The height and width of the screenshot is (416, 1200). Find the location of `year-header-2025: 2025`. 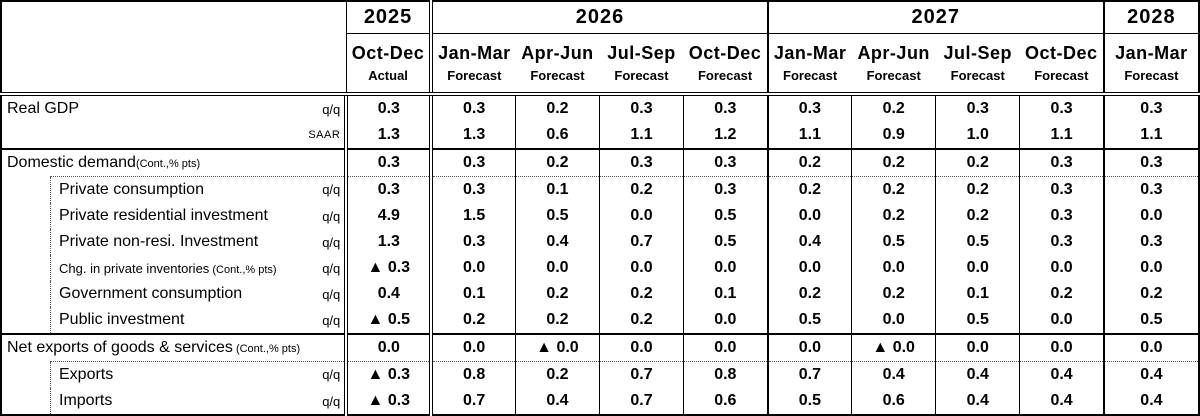

year-header-2025: 2025 is located at coordinates (389, 17).